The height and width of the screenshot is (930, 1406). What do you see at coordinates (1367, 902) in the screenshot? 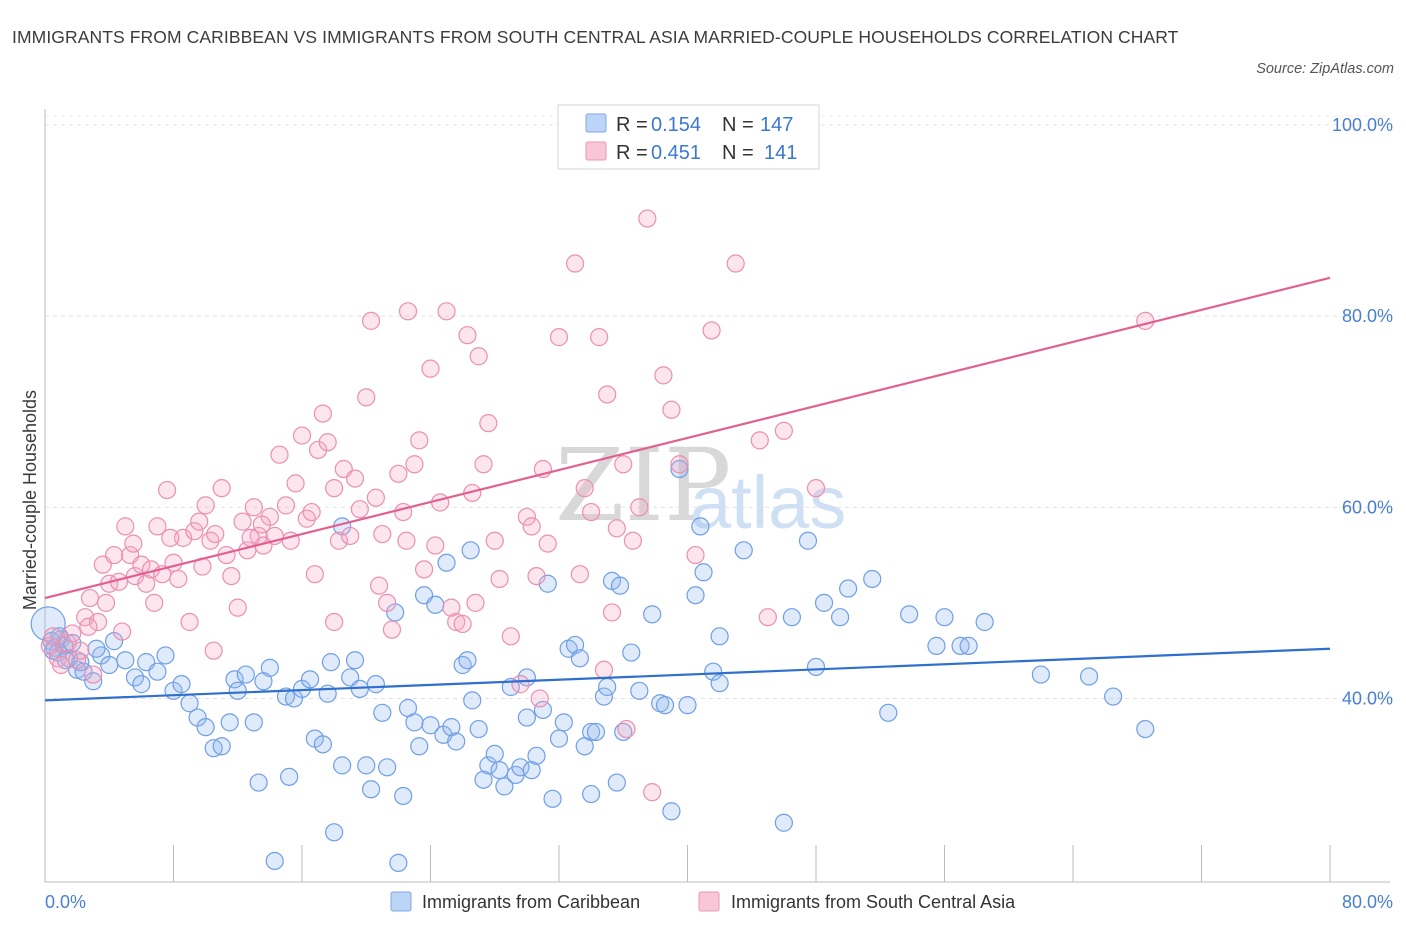
I see `x-tick-label: 80.0%` at bounding box center [1367, 902].